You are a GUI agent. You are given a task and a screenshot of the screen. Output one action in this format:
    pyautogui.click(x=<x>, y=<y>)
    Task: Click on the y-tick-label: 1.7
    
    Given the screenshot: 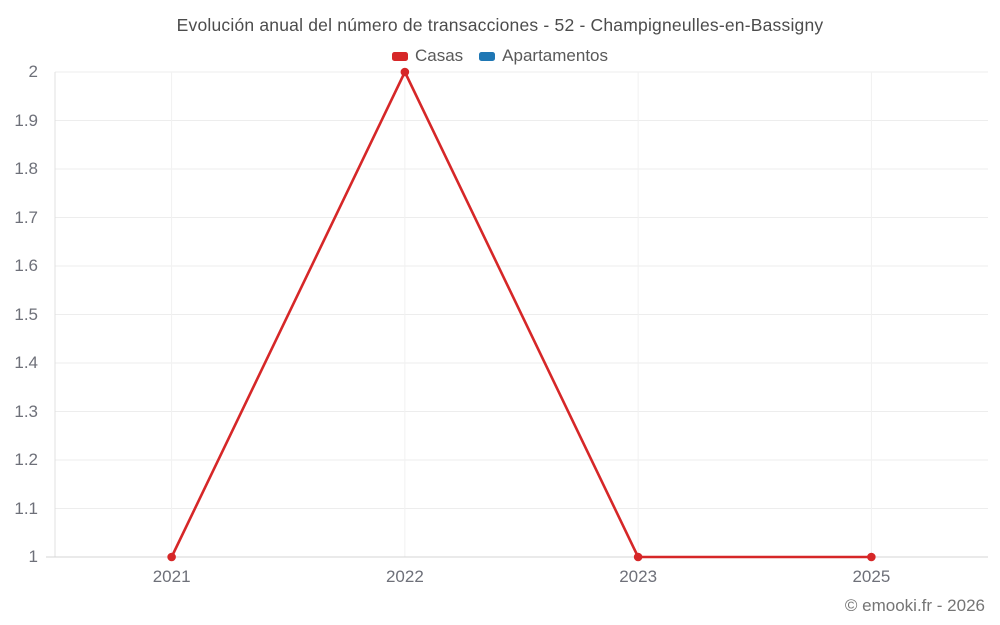 What is the action you would take?
    pyautogui.click(x=26, y=217)
    